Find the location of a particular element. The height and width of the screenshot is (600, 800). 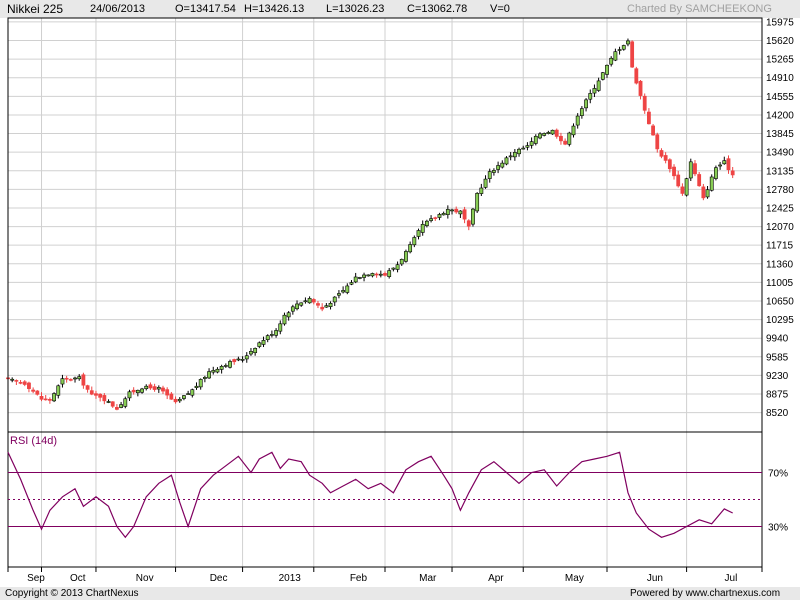

y-tick-label: 11715 is located at coordinates (780, 246).